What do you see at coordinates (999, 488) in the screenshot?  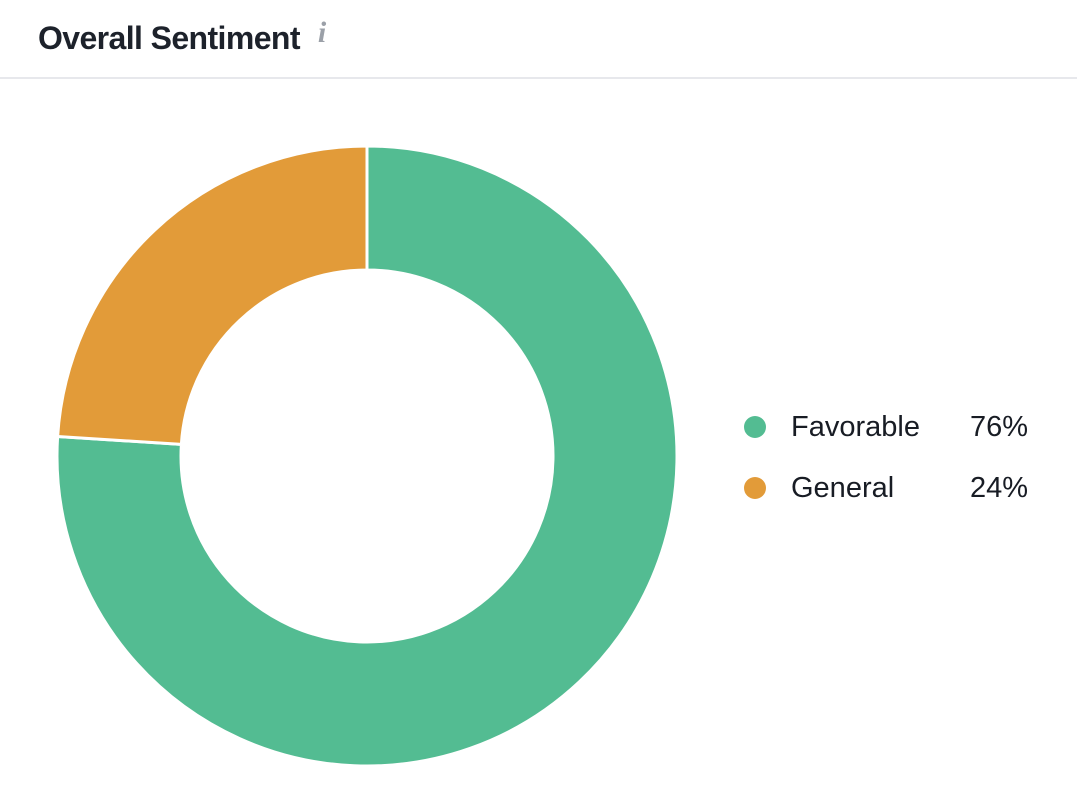 I see `legend-value: 24%` at bounding box center [999, 488].